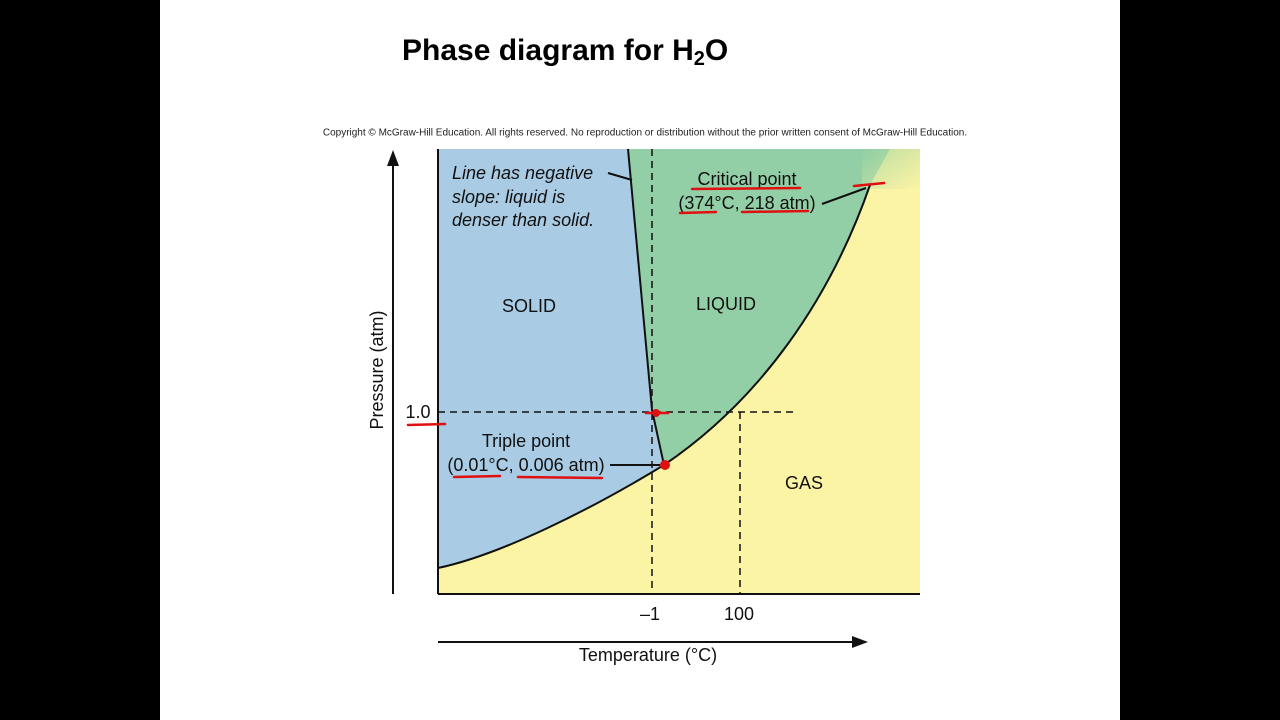 Image resolution: width=1280 pixels, height=720 pixels. What do you see at coordinates (526, 441) in the screenshot?
I see `triple-label: Triple point` at bounding box center [526, 441].